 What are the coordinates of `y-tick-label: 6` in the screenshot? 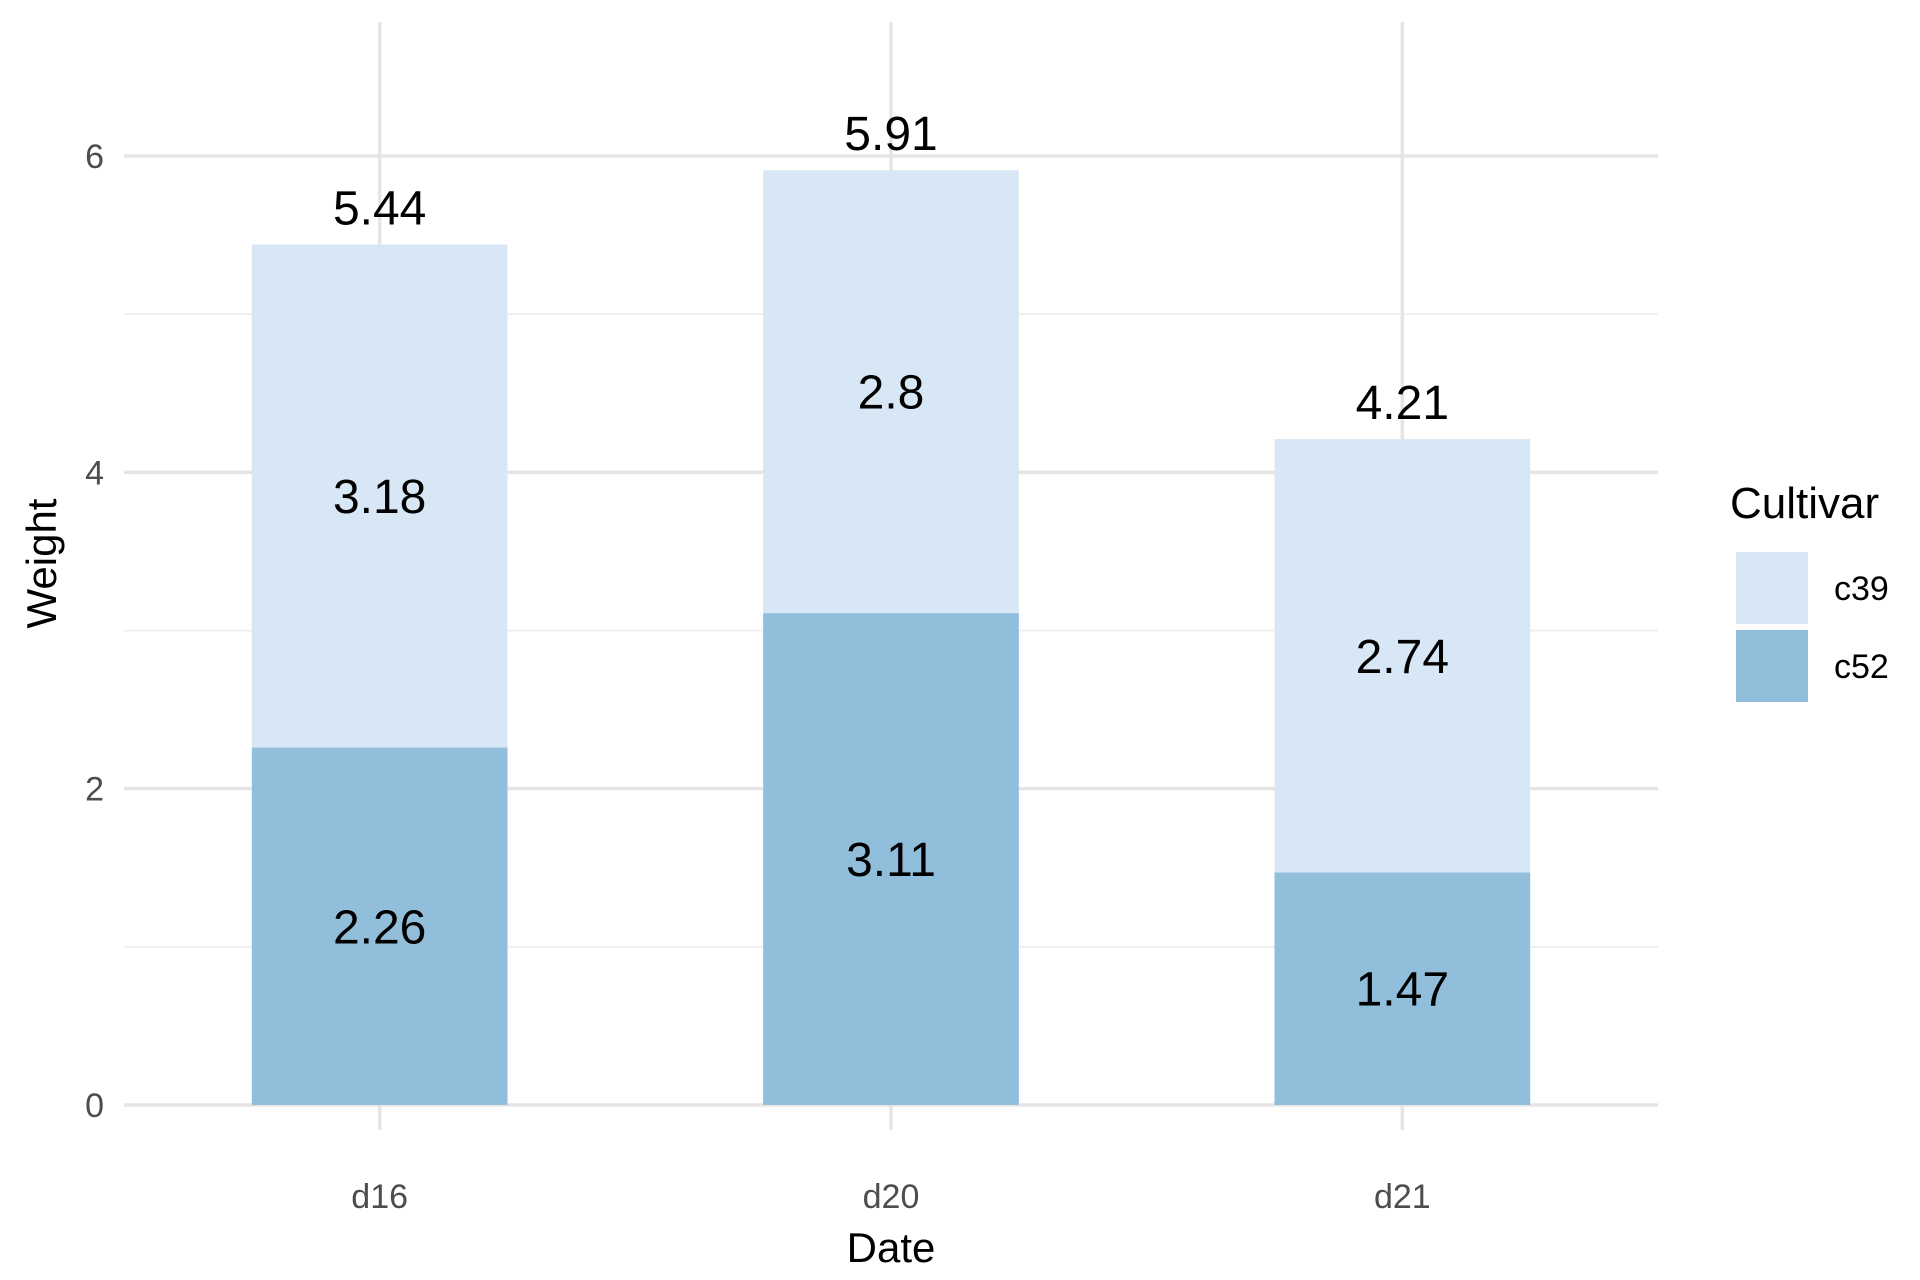 It's located at (94, 157).